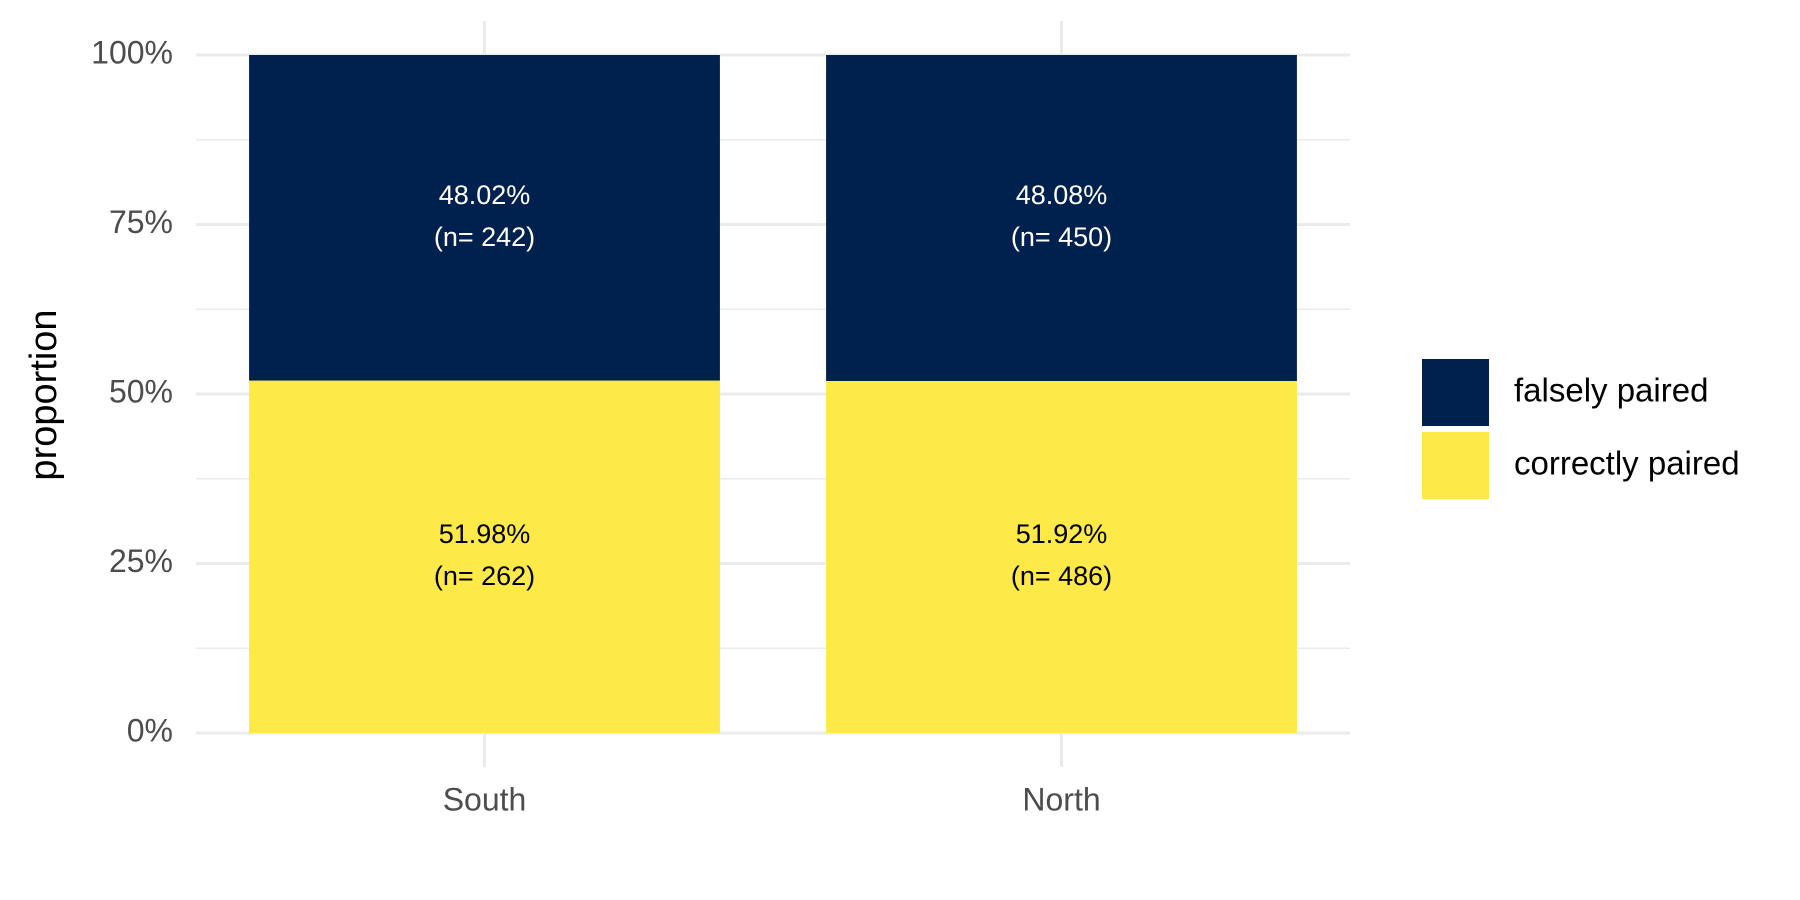 Image resolution: width=1800 pixels, height=900 pixels. Describe the element at coordinates (485, 195) in the screenshot. I see `data-label: 48.02%` at that location.